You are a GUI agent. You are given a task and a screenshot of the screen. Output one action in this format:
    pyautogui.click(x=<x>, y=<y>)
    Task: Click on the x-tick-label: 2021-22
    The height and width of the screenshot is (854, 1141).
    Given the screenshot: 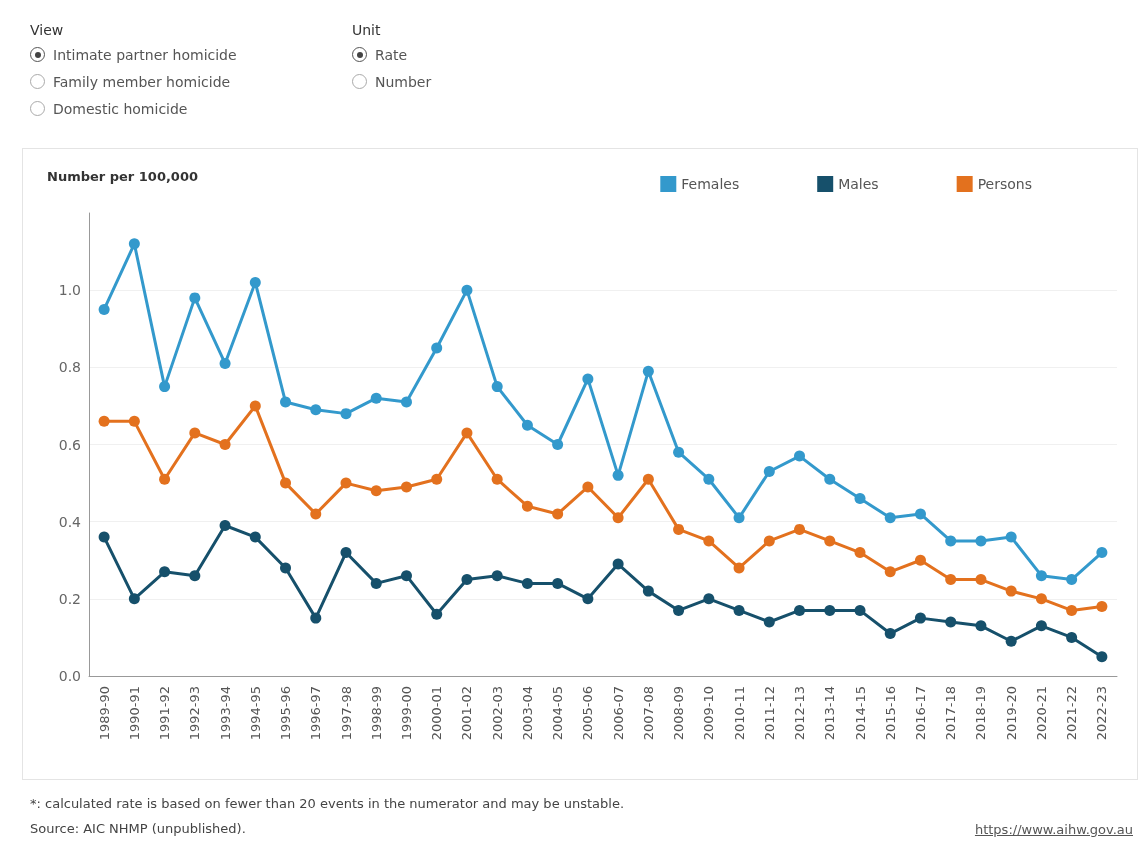 What is the action you would take?
    pyautogui.click(x=1072, y=713)
    